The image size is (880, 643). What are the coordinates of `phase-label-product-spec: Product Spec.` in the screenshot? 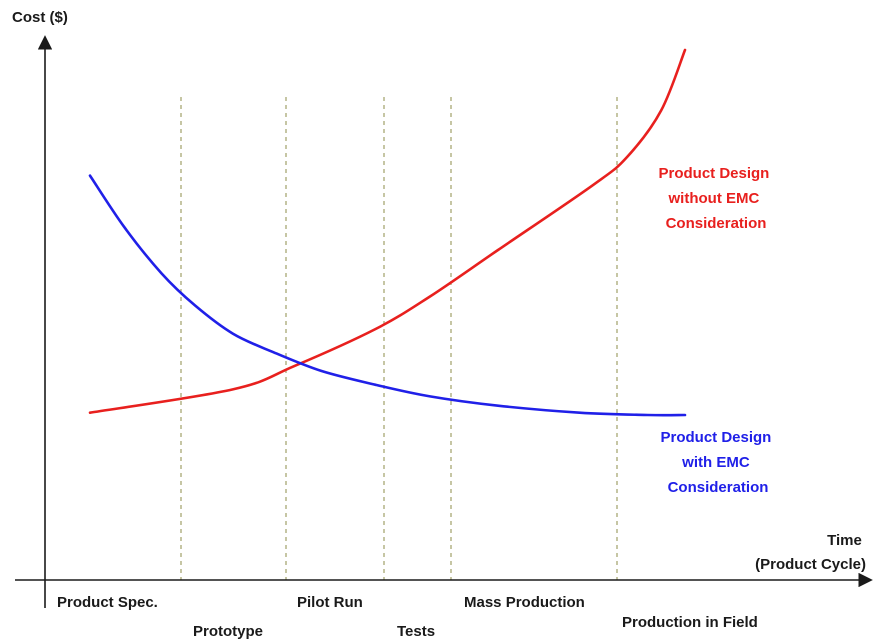 It's located at (107, 602).